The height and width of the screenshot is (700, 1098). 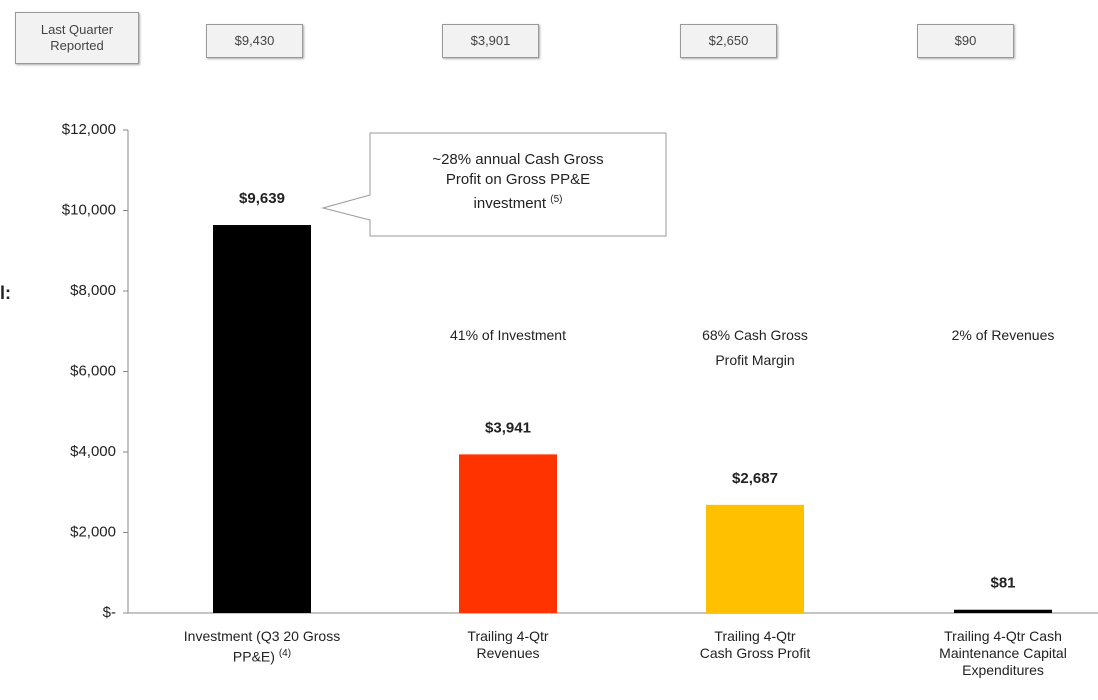 What do you see at coordinates (755, 347) in the screenshot?
I see `annotation: 68% Cash Gross Profit Margin` at bounding box center [755, 347].